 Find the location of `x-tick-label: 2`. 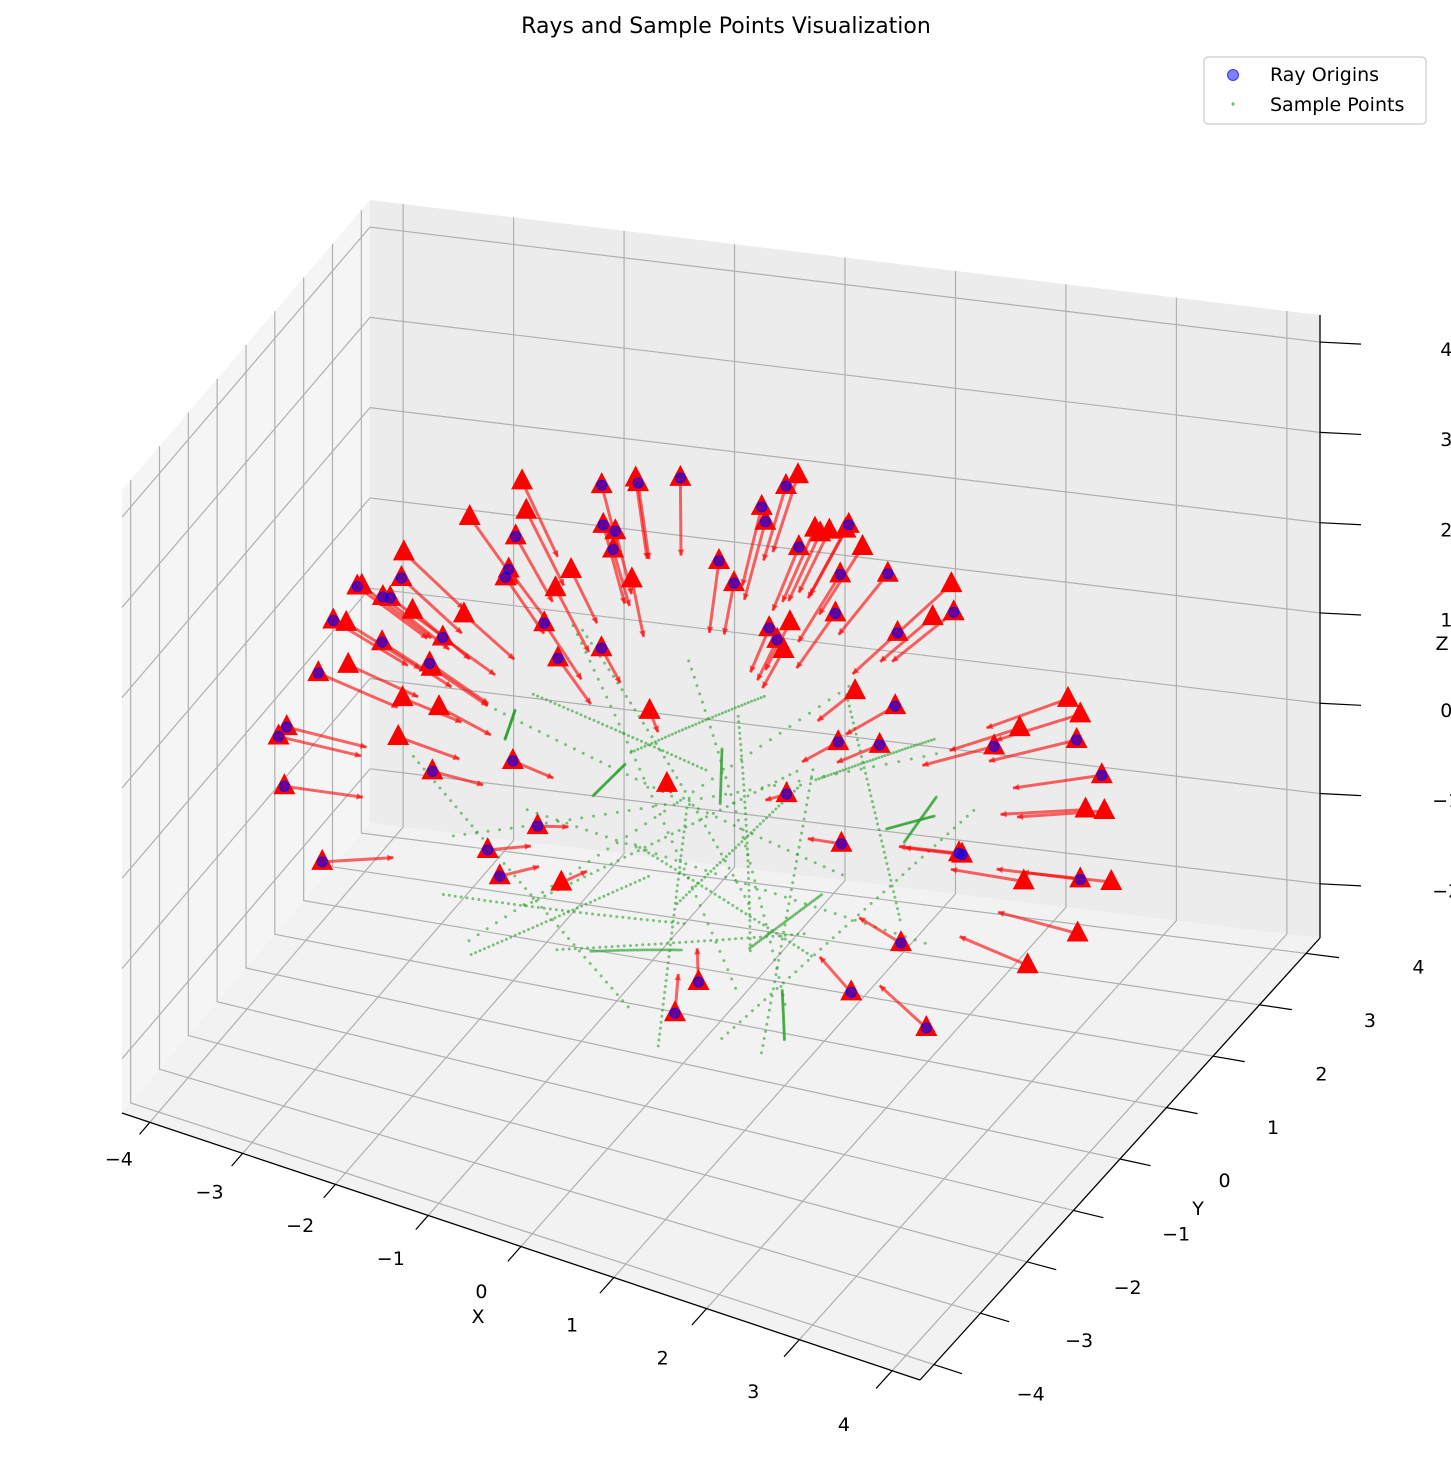

x-tick-label: 2 is located at coordinates (663, 1359).